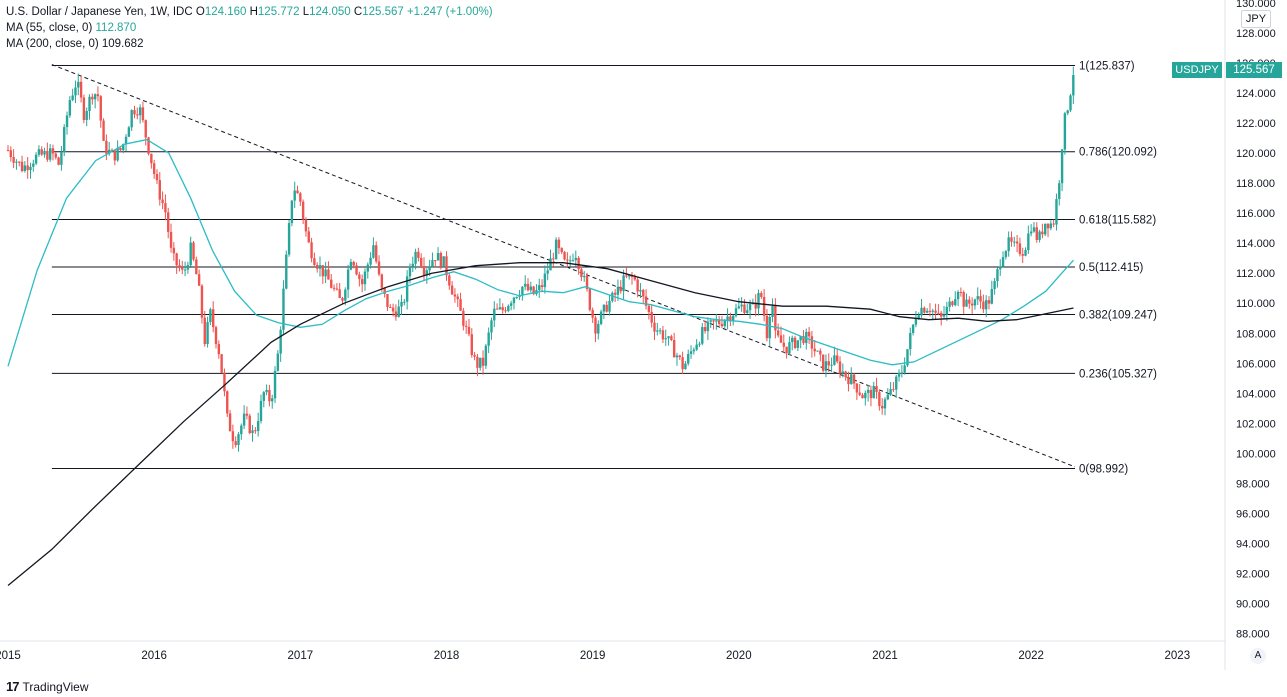 The width and height of the screenshot is (1287, 697). I want to click on tradingview-footer: 17 TradingView, so click(47, 686).